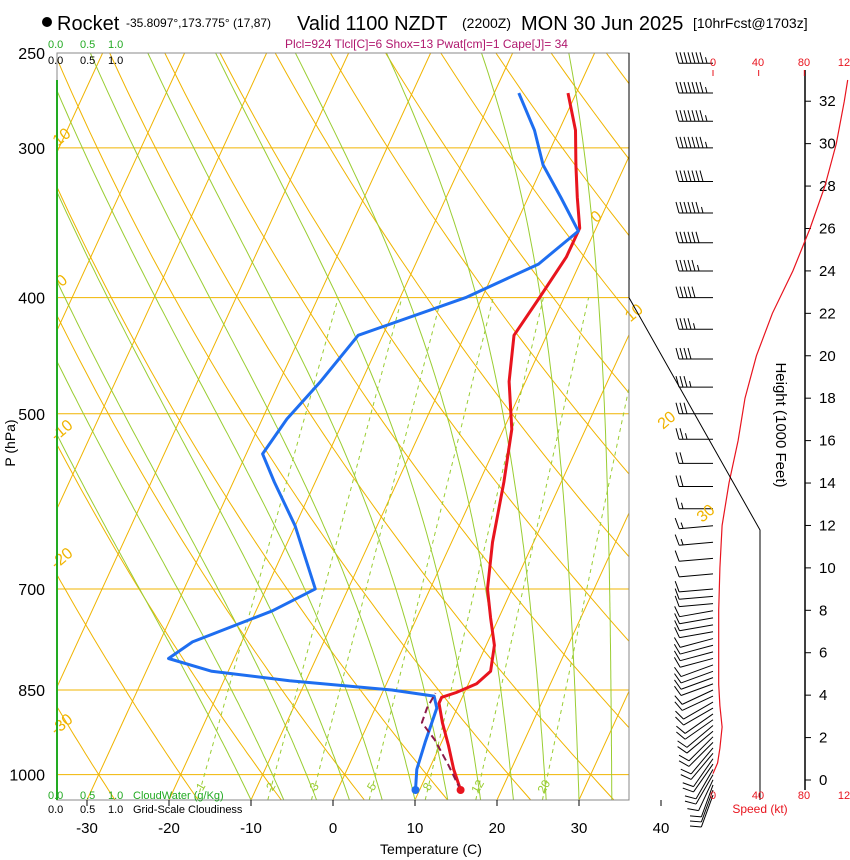  Describe the element at coordinates (827, 398) in the screenshot. I see `height-tick-label-18: 18` at that location.